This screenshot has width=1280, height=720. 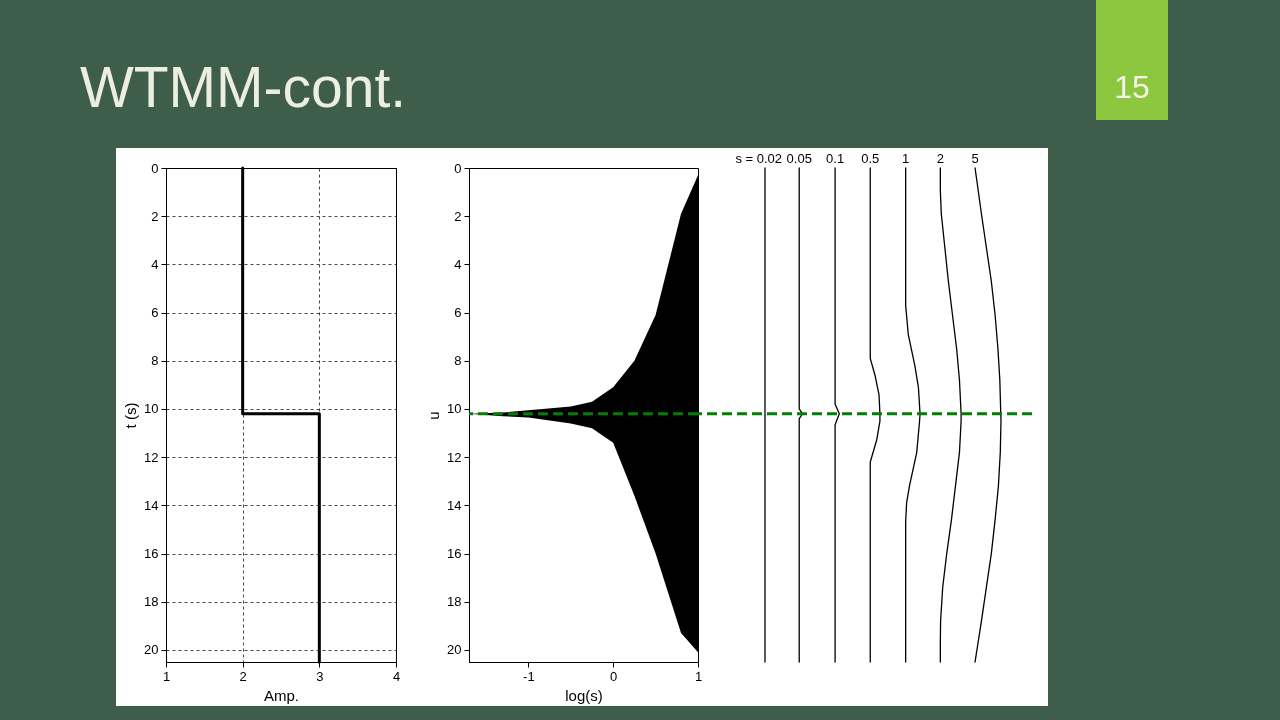 I want to click on x-axis-title: Amp., so click(x=281, y=695).